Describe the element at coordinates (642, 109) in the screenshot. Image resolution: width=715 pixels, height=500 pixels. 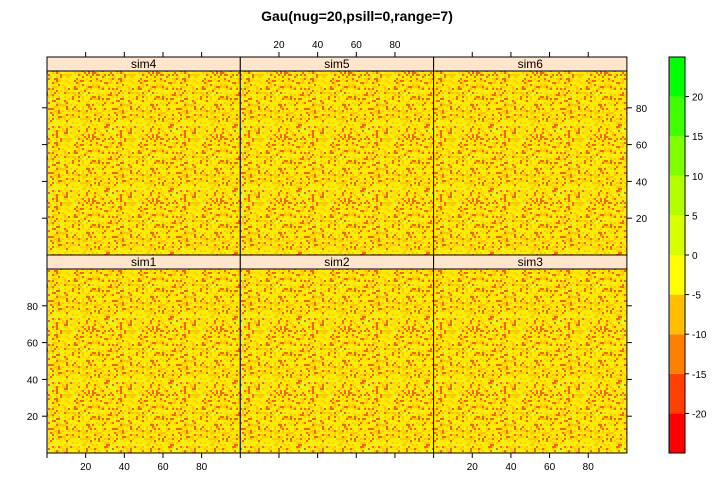
I see `y-tick-label-right: 80` at that location.